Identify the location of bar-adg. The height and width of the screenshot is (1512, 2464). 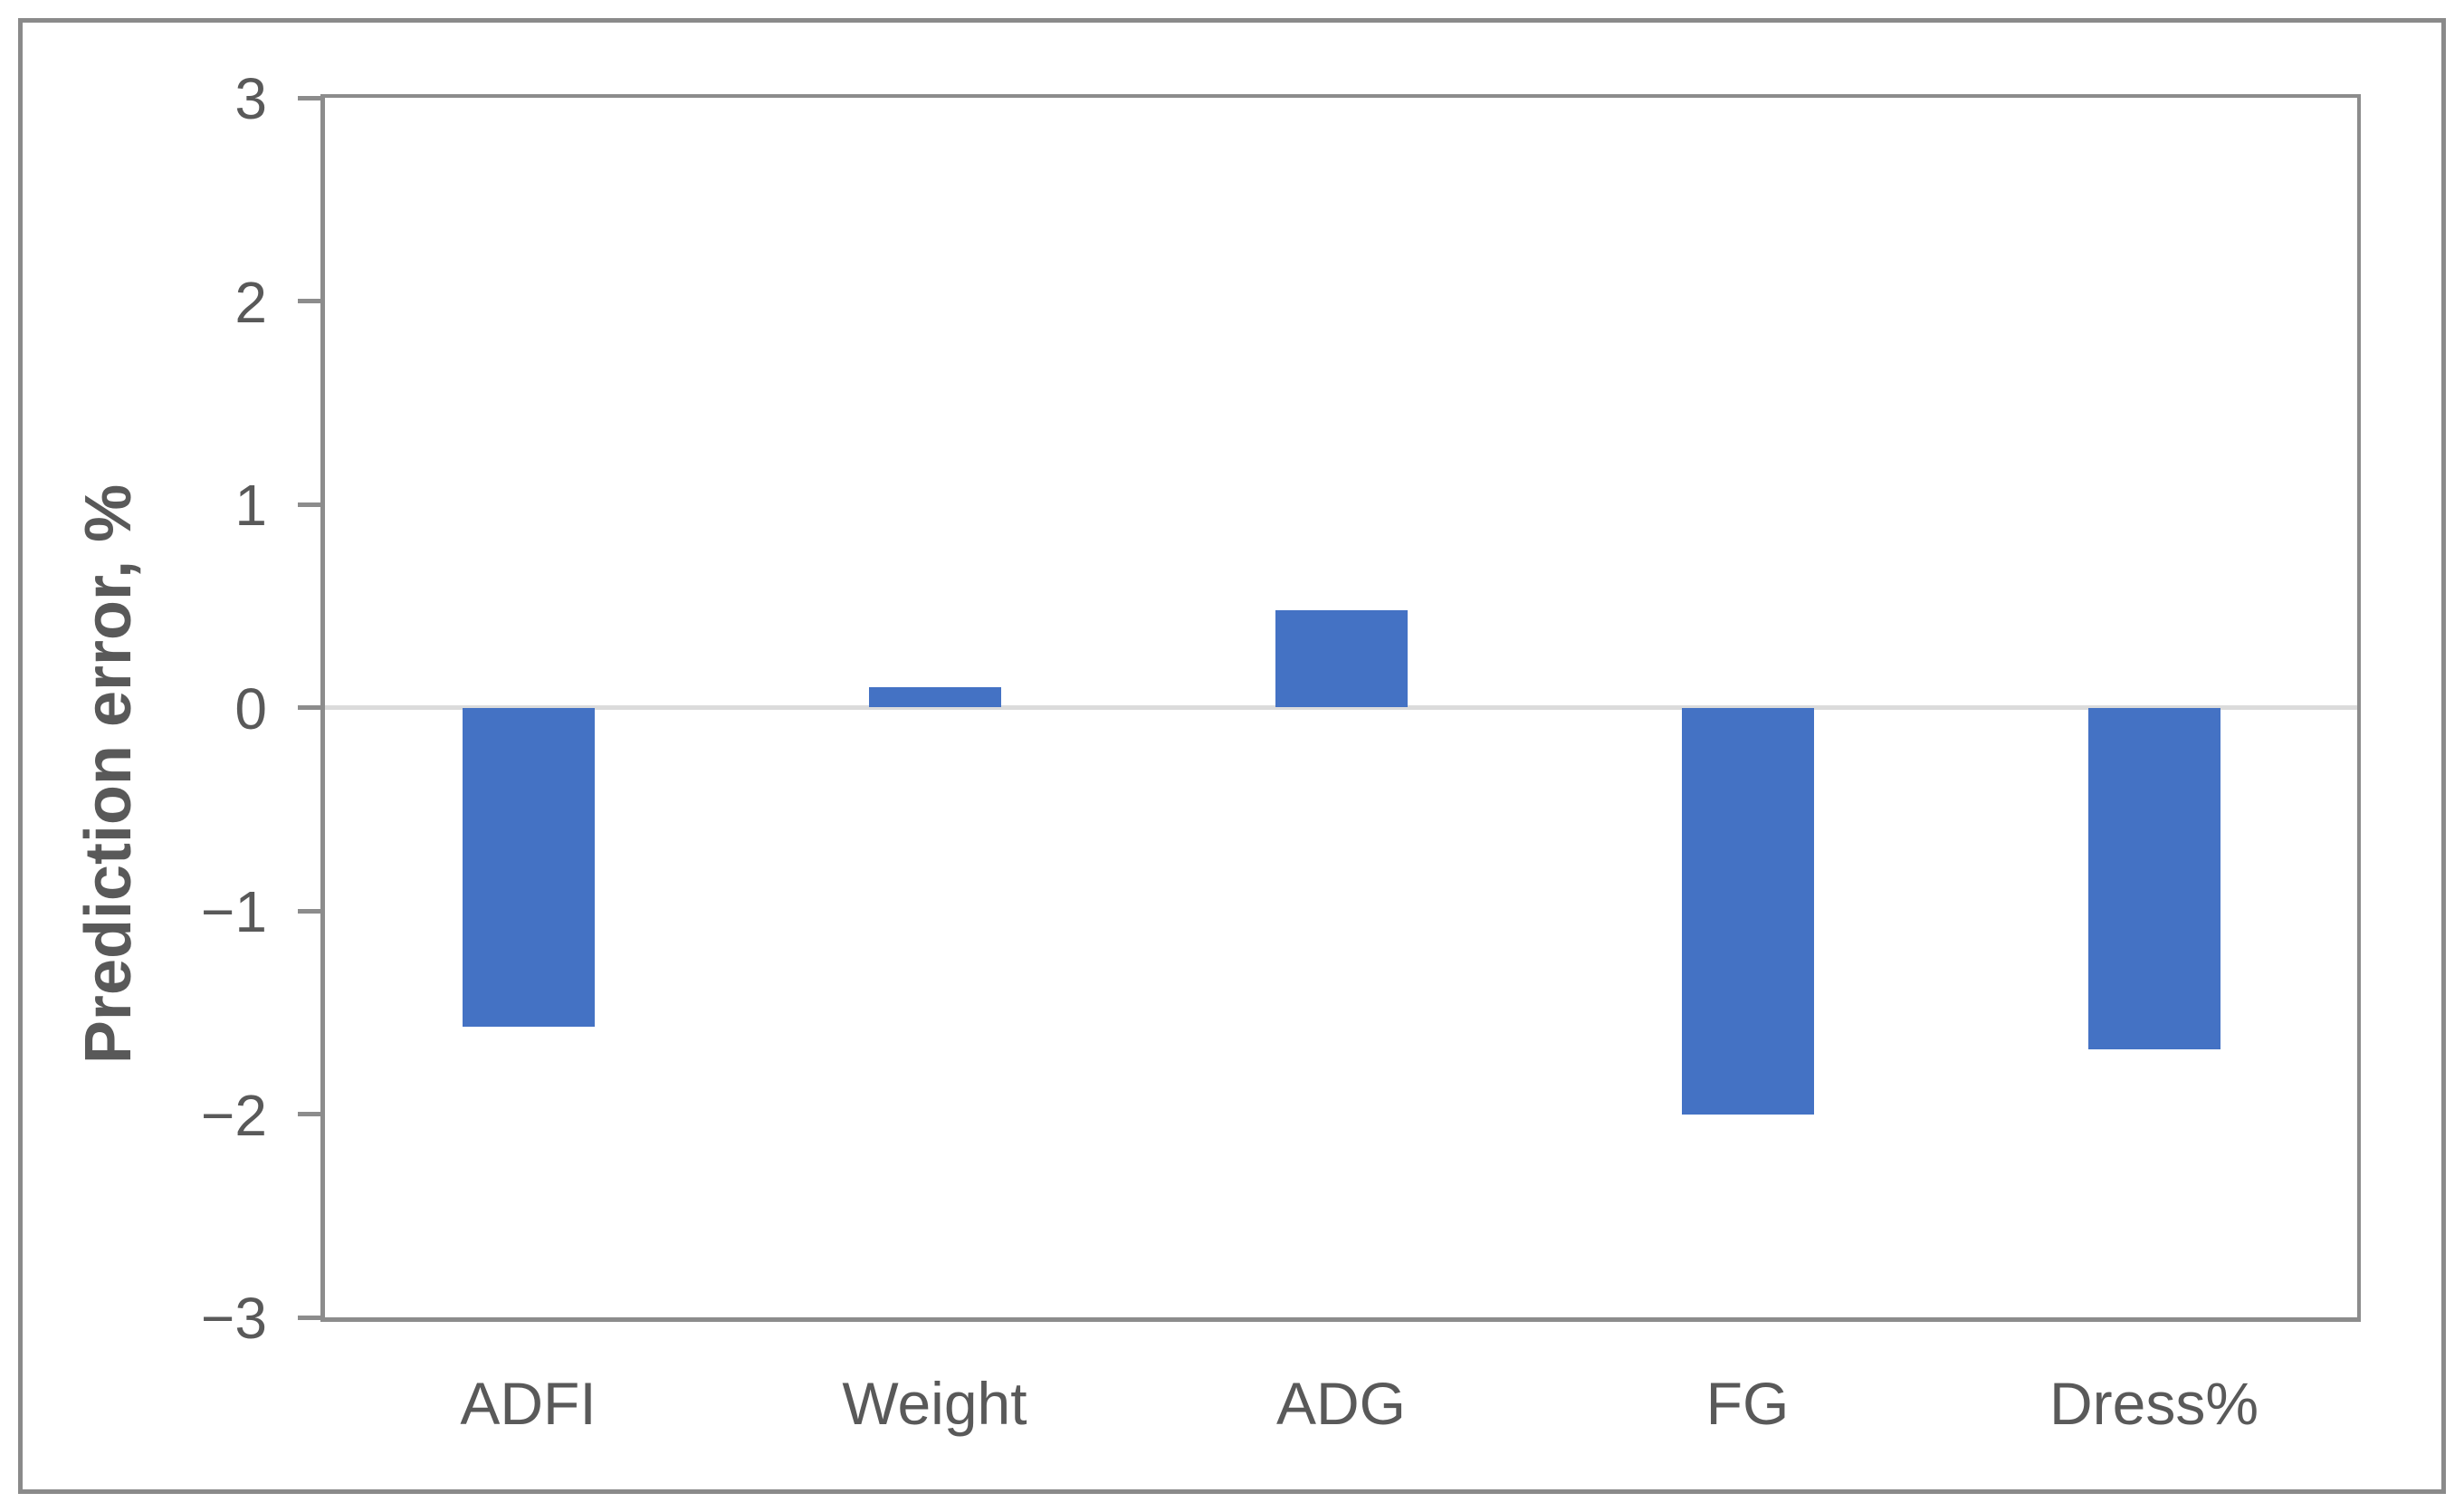
(1341, 658).